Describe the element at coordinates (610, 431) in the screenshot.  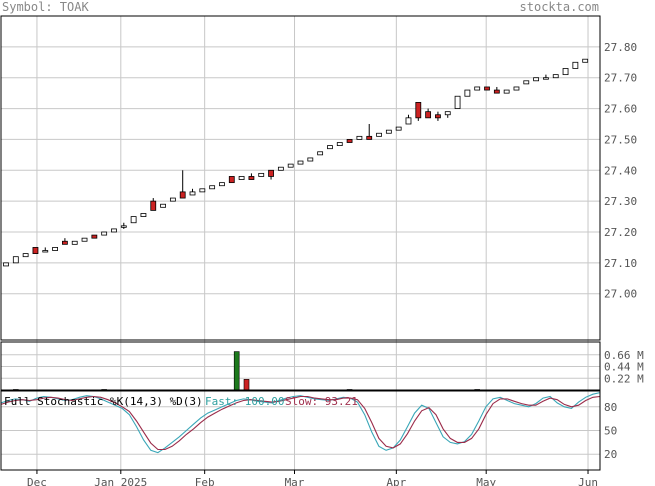
I see `stochastic-tick-label: 50` at that location.